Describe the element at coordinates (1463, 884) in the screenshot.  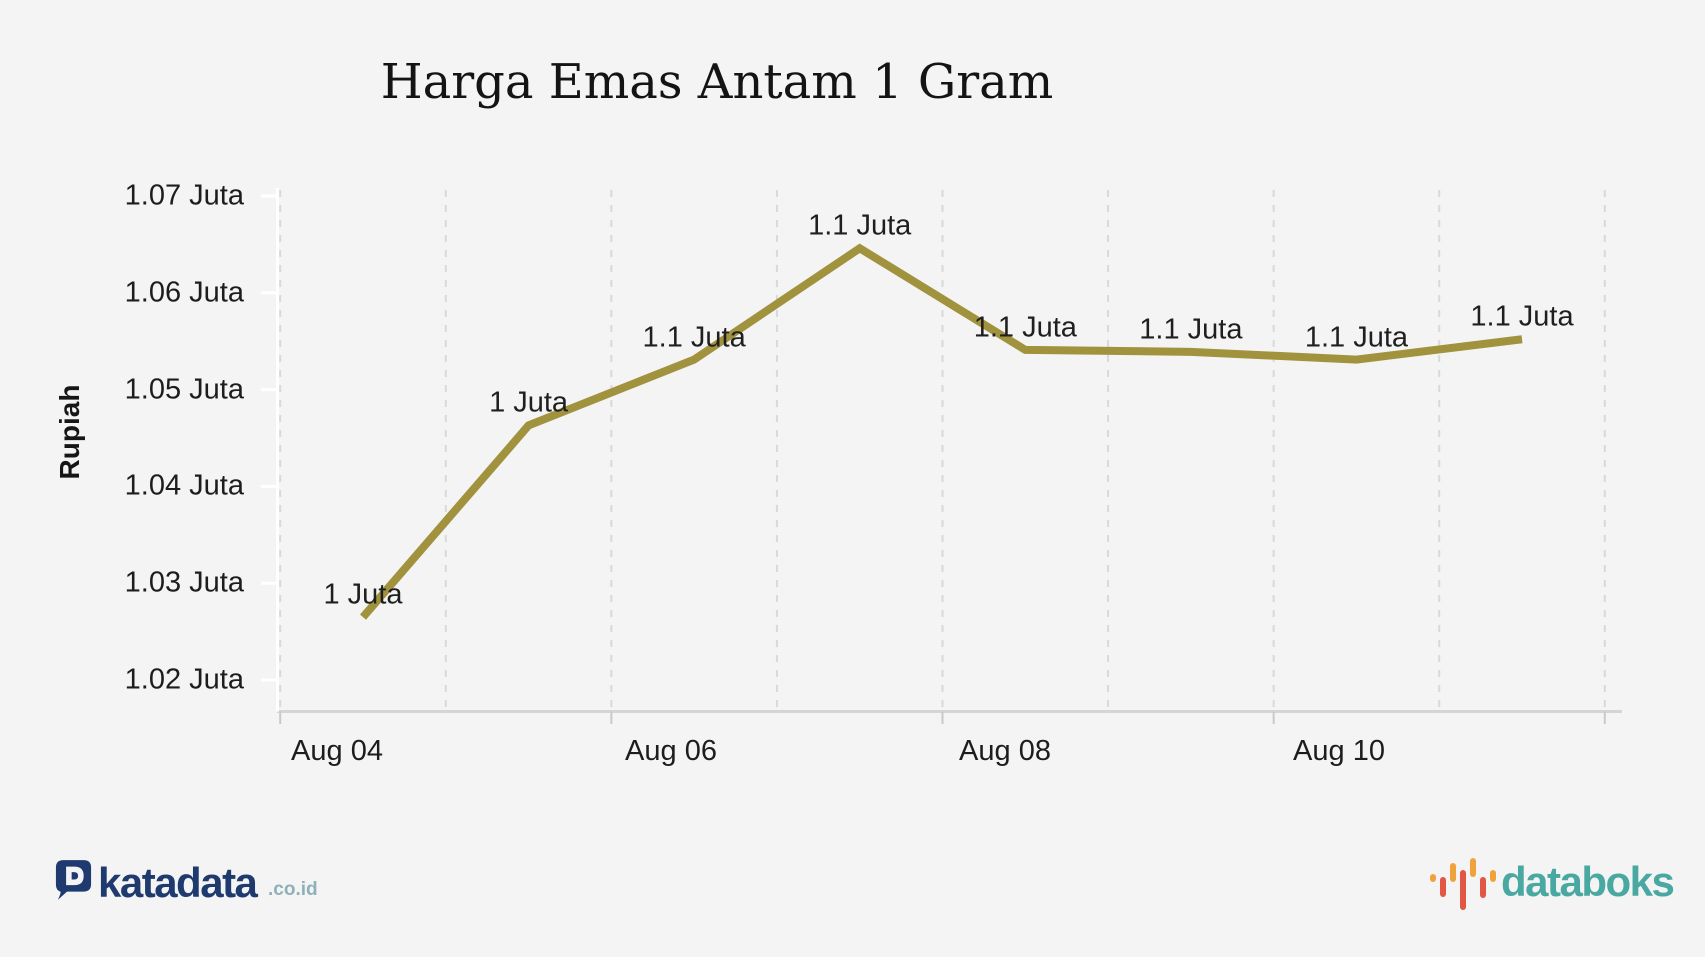
I see `databoks-bars-icon` at that location.